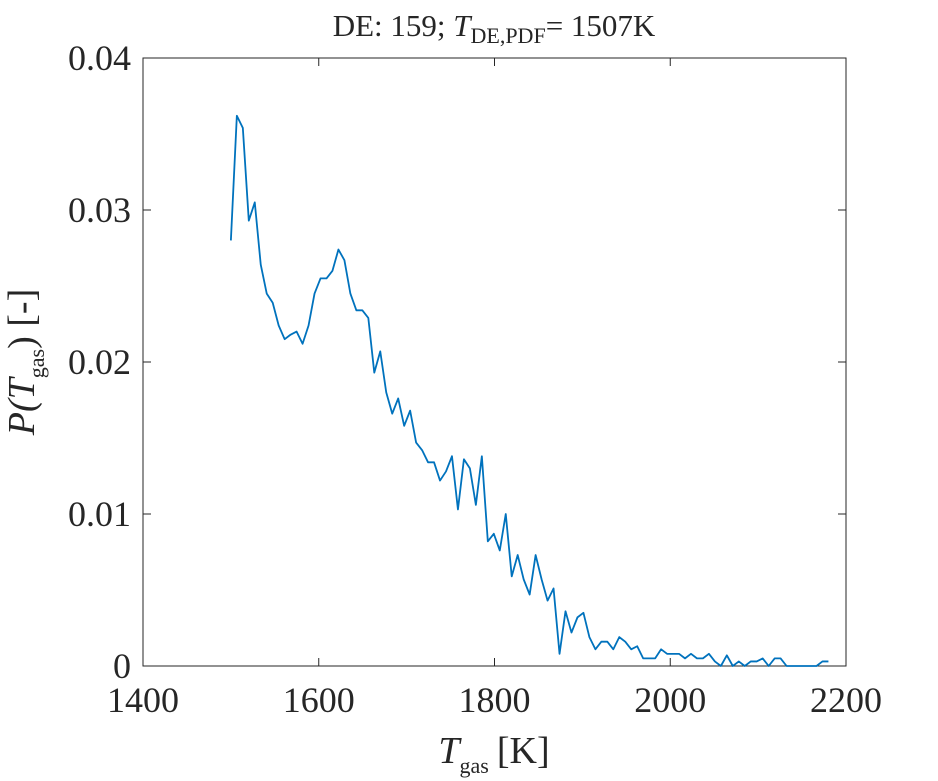 This screenshot has height=781, width=938. I want to click on chart-title: DE: 159; TDE,PDF= 1507K, so click(494, 28).